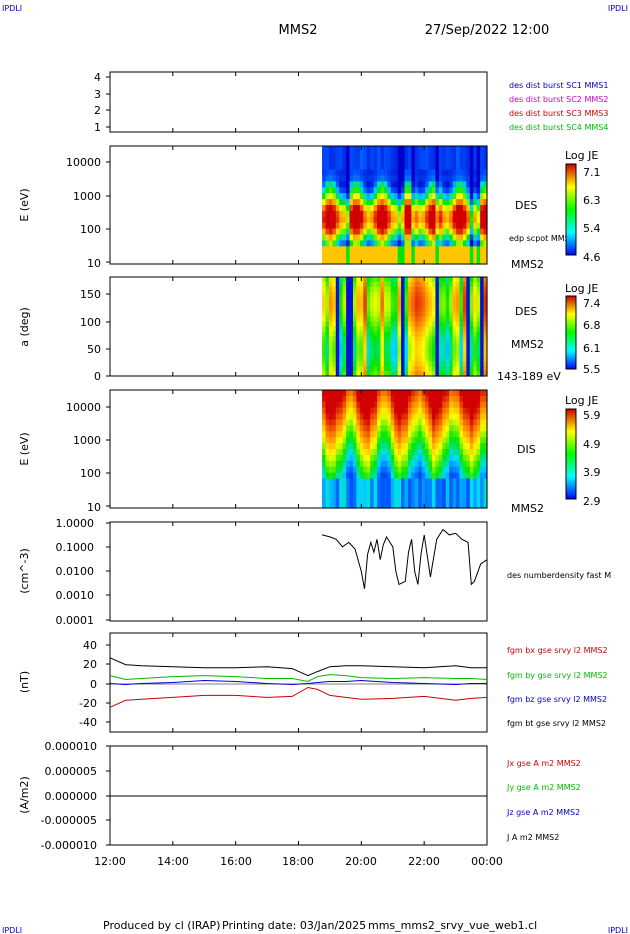 This screenshot has width=630, height=934. Describe the element at coordinates (298, 102) in the screenshot. I see `panel-frame` at that location.